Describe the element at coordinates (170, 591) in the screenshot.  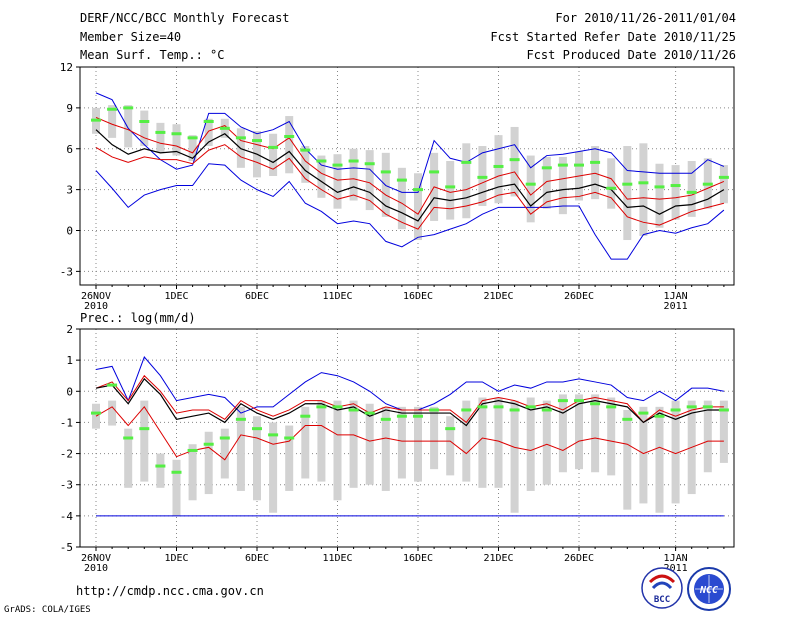
I see `source-url: http://cmdp.ncc.cma.gov.cn` at that location.